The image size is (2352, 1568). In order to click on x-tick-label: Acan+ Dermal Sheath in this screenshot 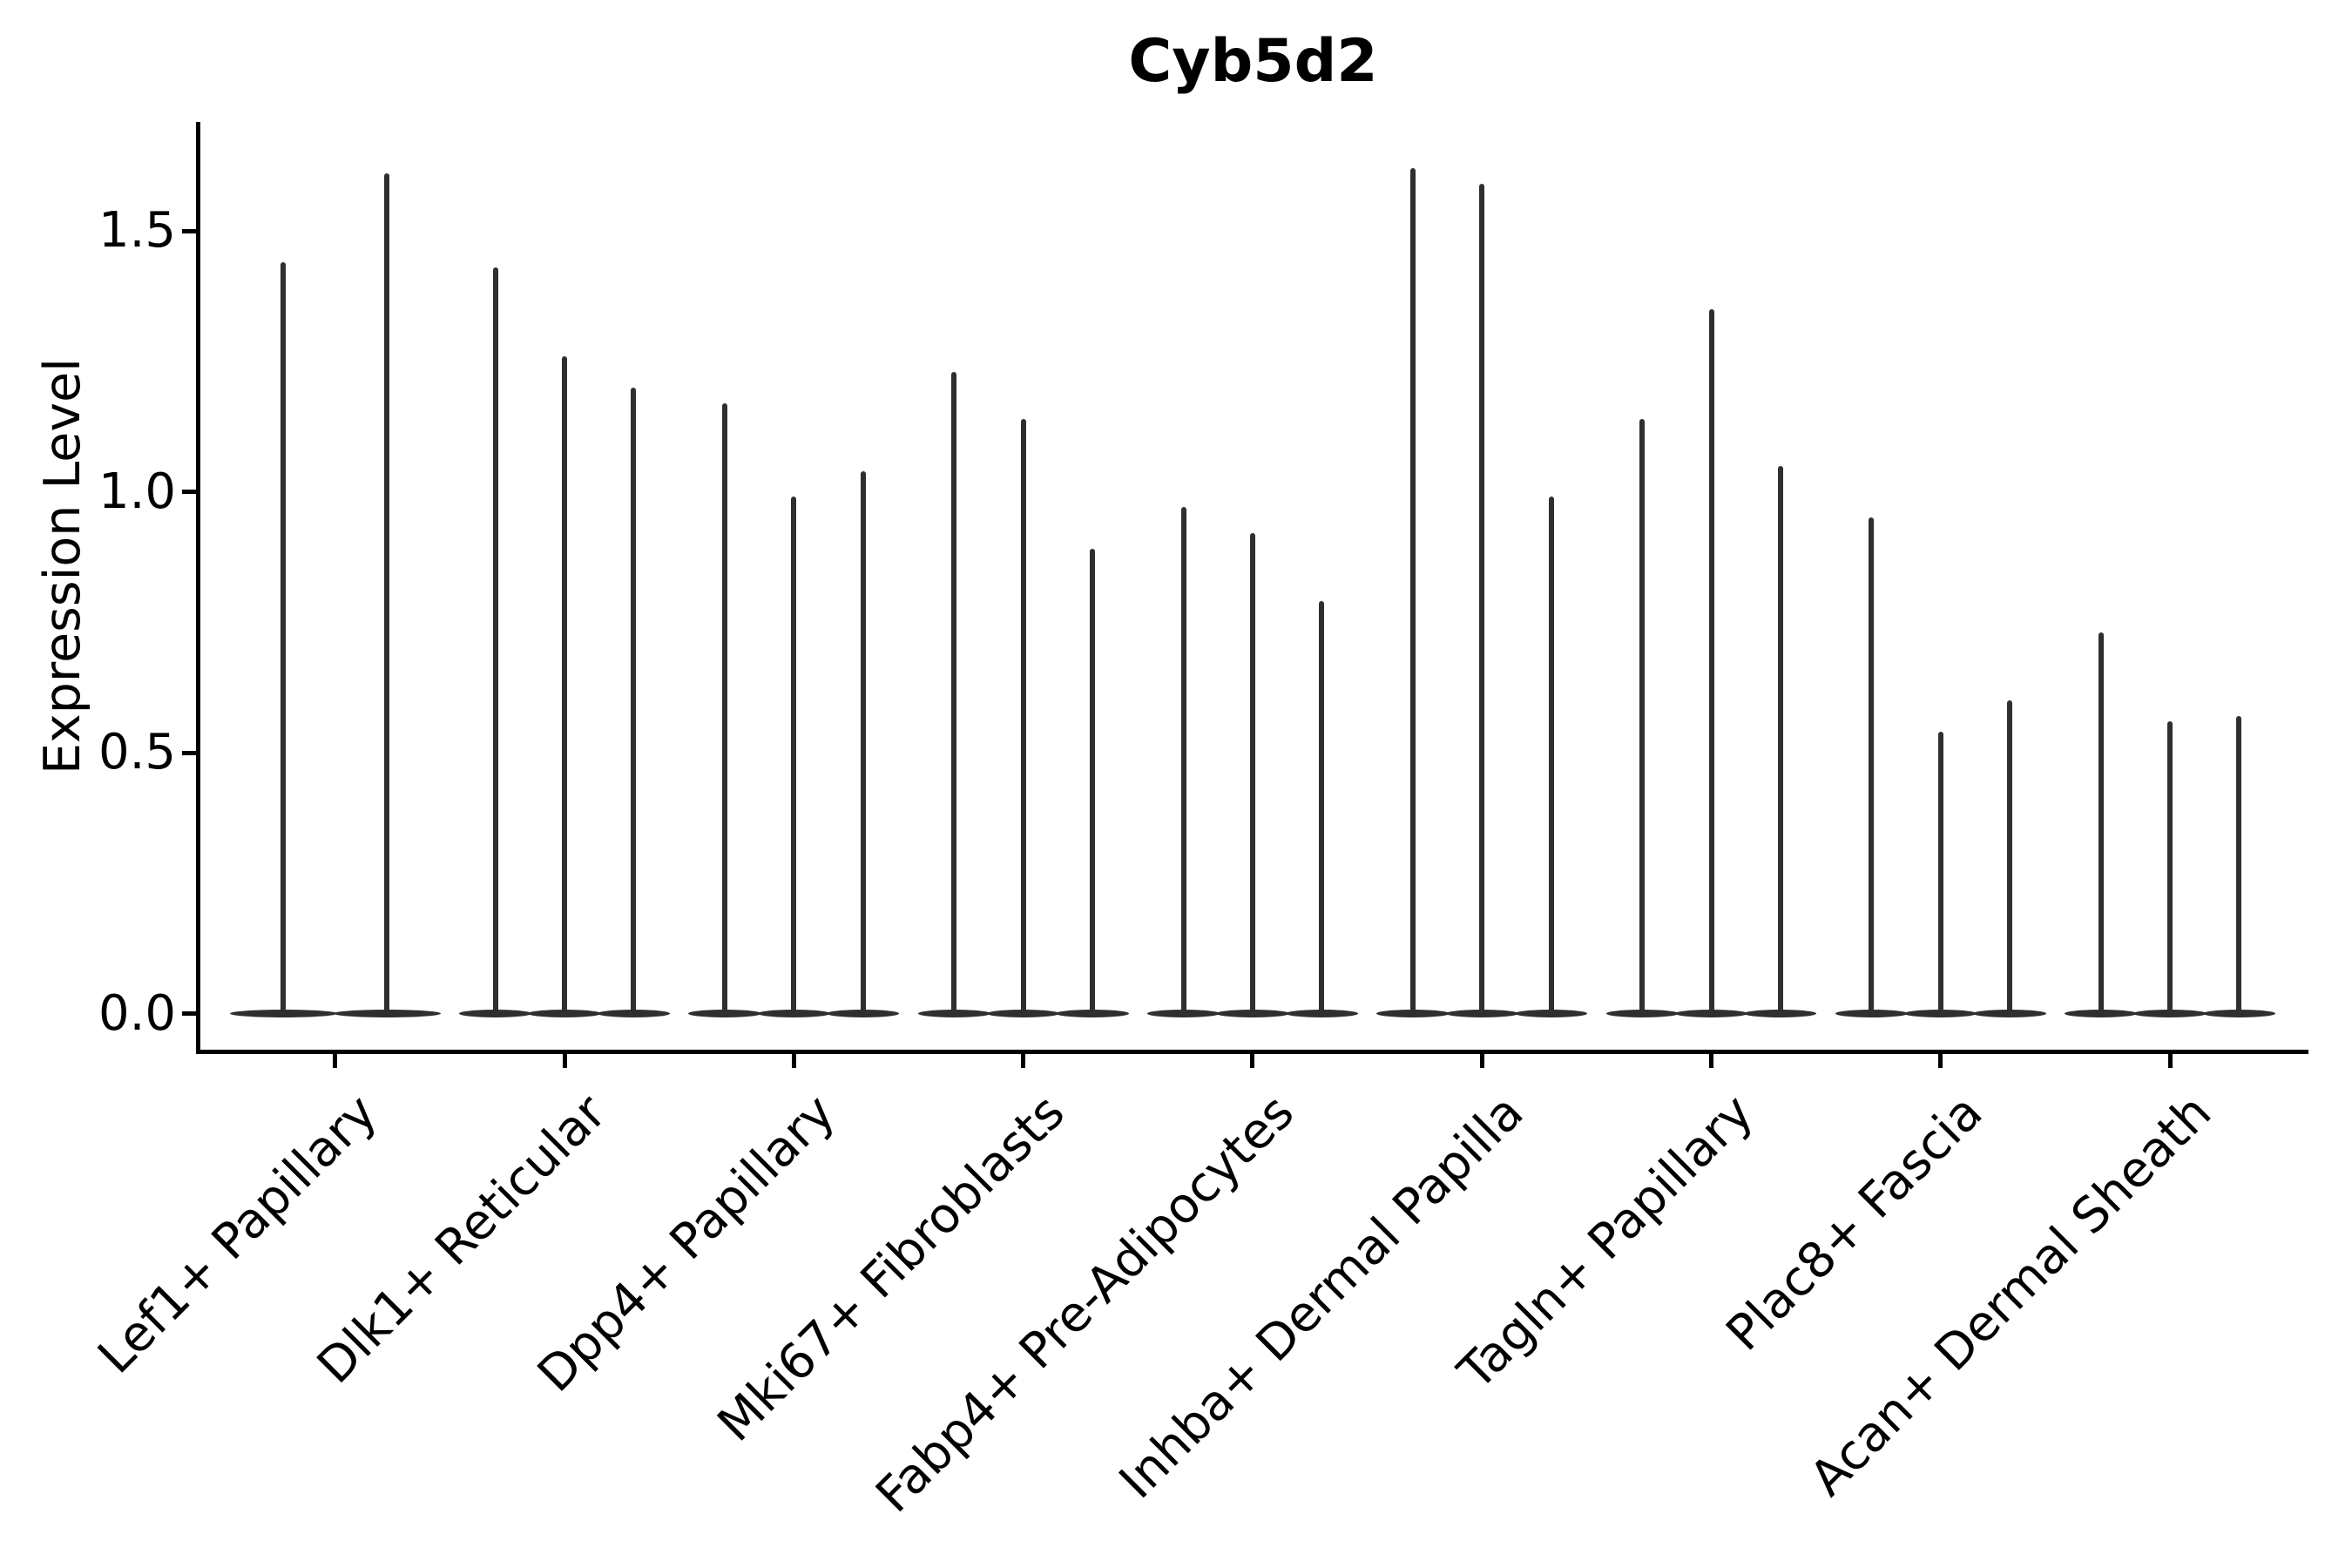, I will do `click(2011, 1296)`.